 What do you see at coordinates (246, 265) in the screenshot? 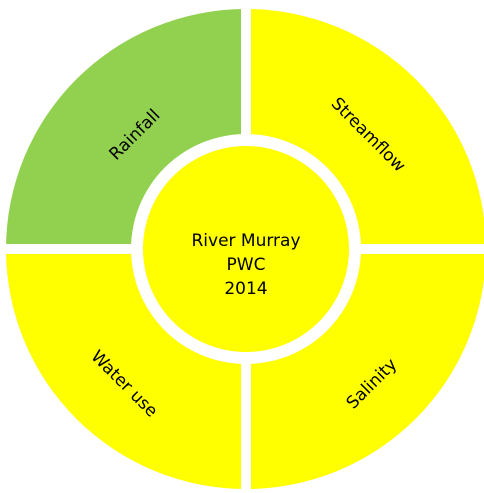
I see `center-text: PWC` at bounding box center [246, 265].